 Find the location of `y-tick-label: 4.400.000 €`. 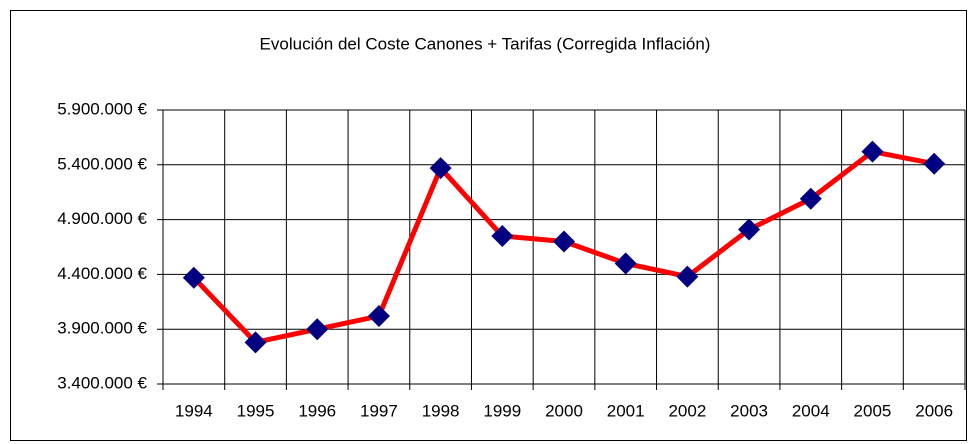

y-tick-label: 4.400.000 € is located at coordinates (102, 273).